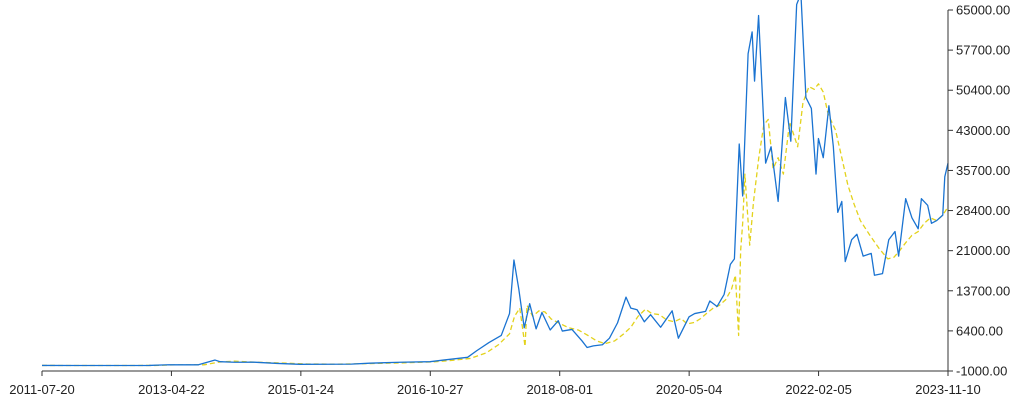 This screenshot has height=400, width=1024. I want to click on y-tick-label: 50400.00, so click(983, 90).